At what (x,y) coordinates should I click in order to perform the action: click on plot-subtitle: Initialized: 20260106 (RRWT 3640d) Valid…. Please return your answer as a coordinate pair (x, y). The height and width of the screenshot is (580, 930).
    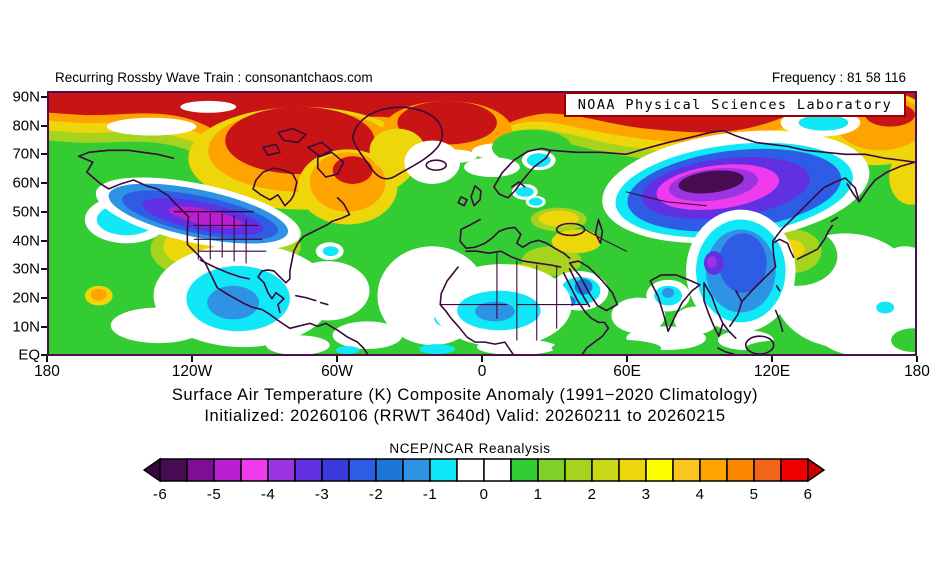
    Looking at the image, I should click on (465, 416).